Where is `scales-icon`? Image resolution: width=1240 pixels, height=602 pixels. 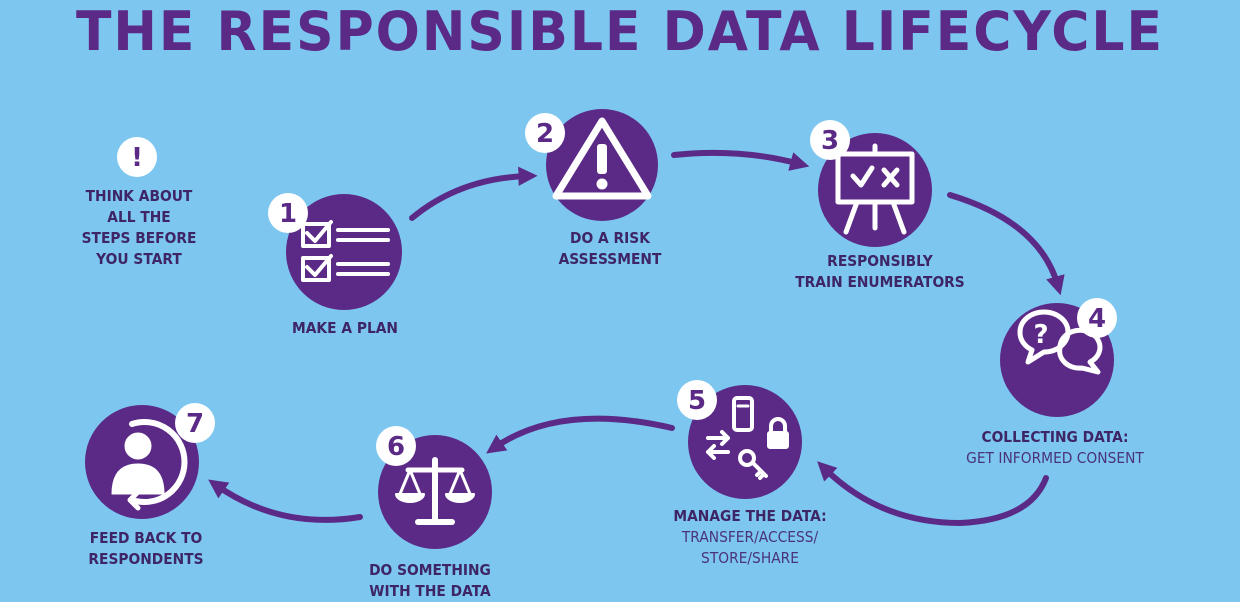 scales-icon is located at coordinates (435, 491).